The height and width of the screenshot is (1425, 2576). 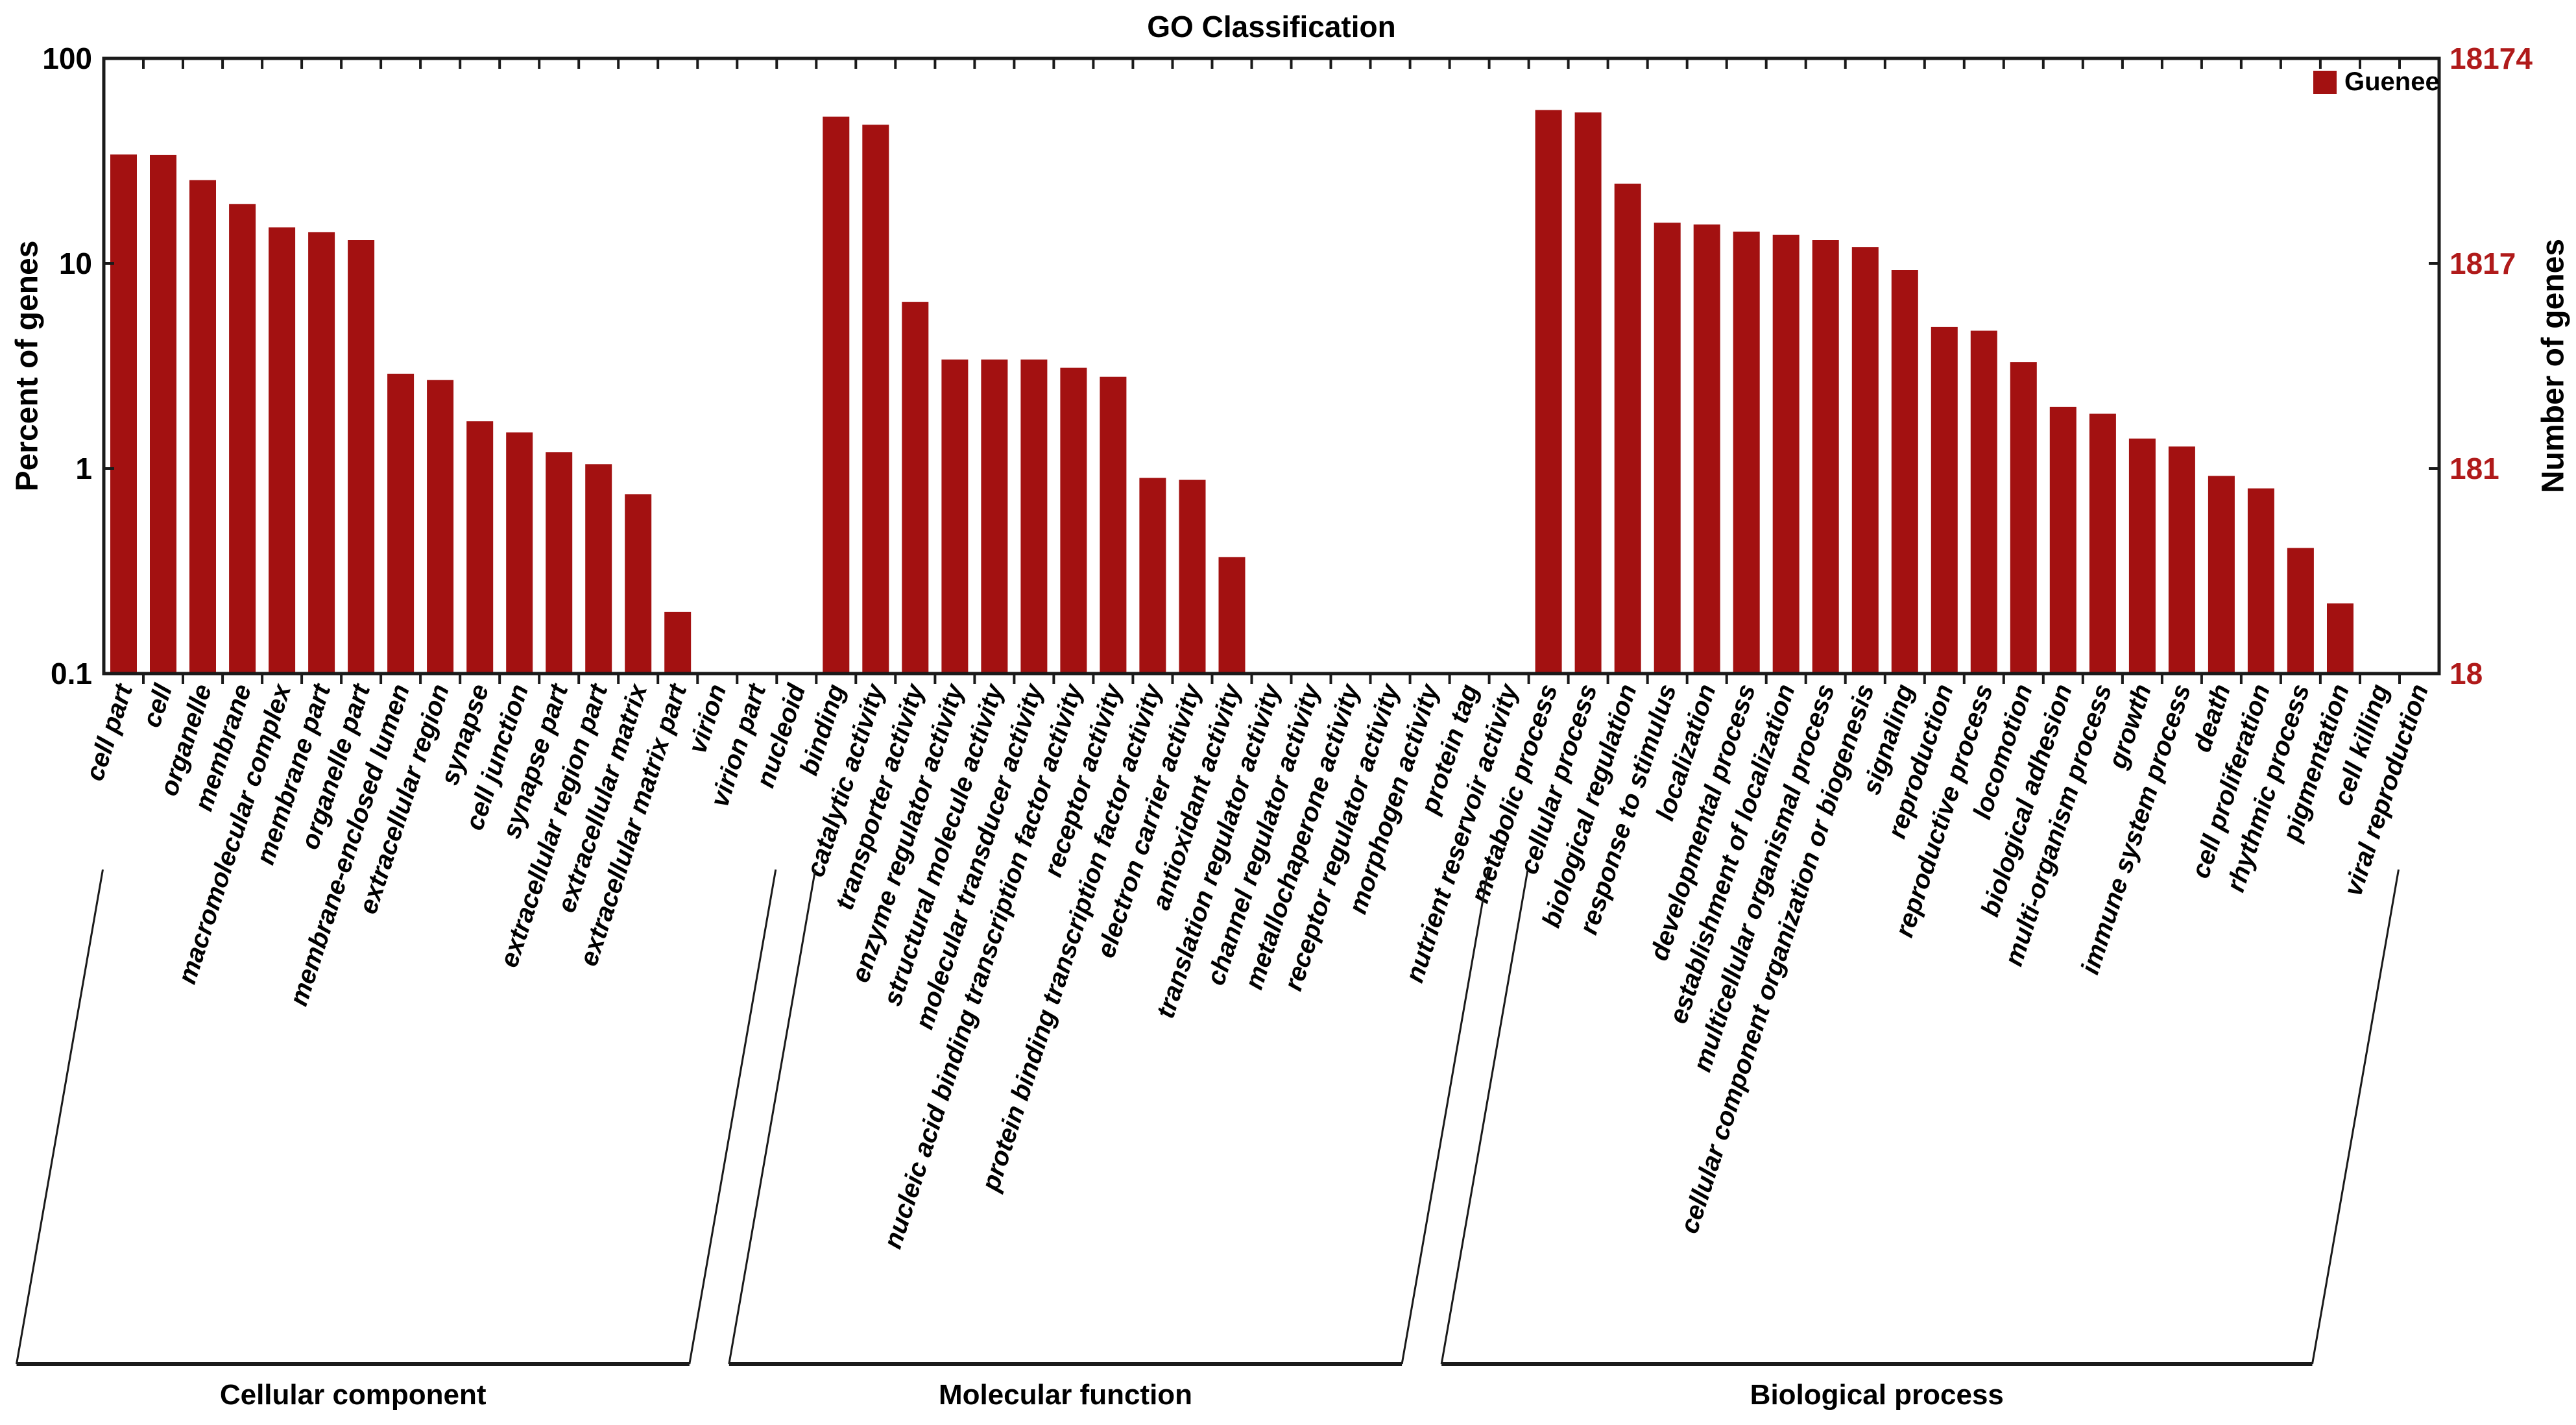 What do you see at coordinates (75, 263) in the screenshot?
I see `y-tick-label-left: 10` at bounding box center [75, 263].